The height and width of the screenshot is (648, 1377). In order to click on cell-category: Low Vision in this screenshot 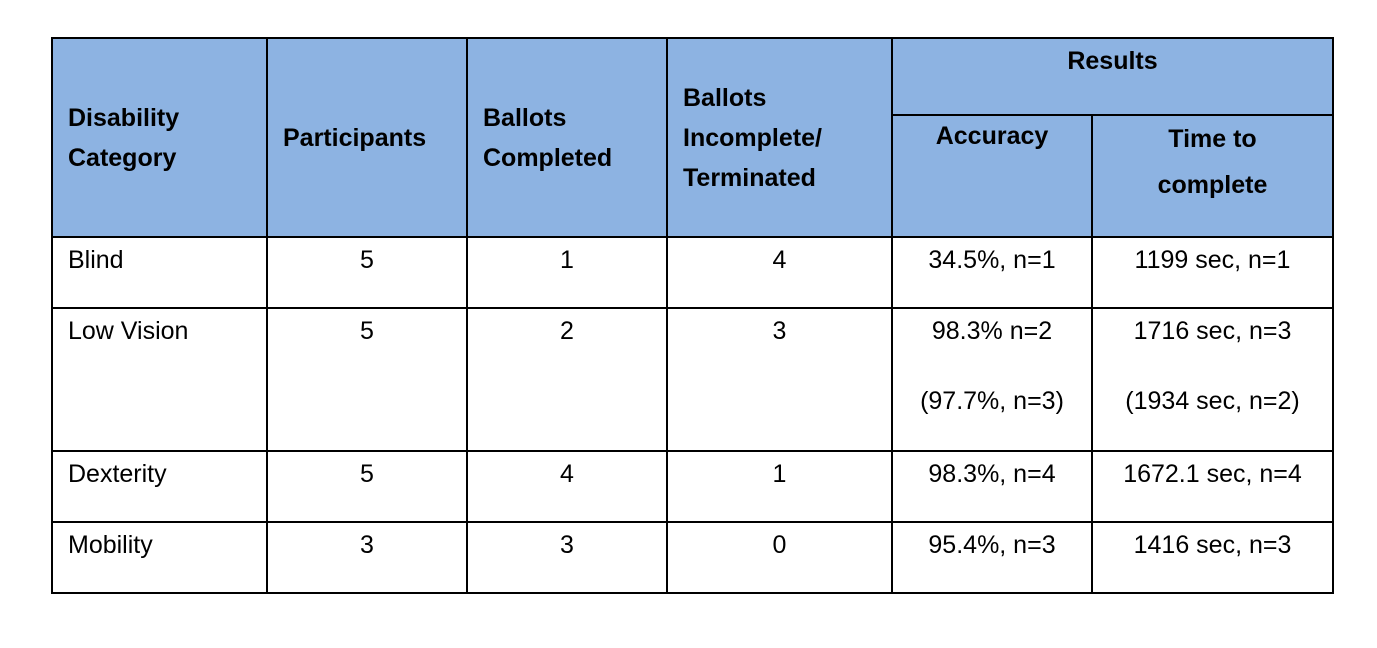, I will do `click(159, 379)`.